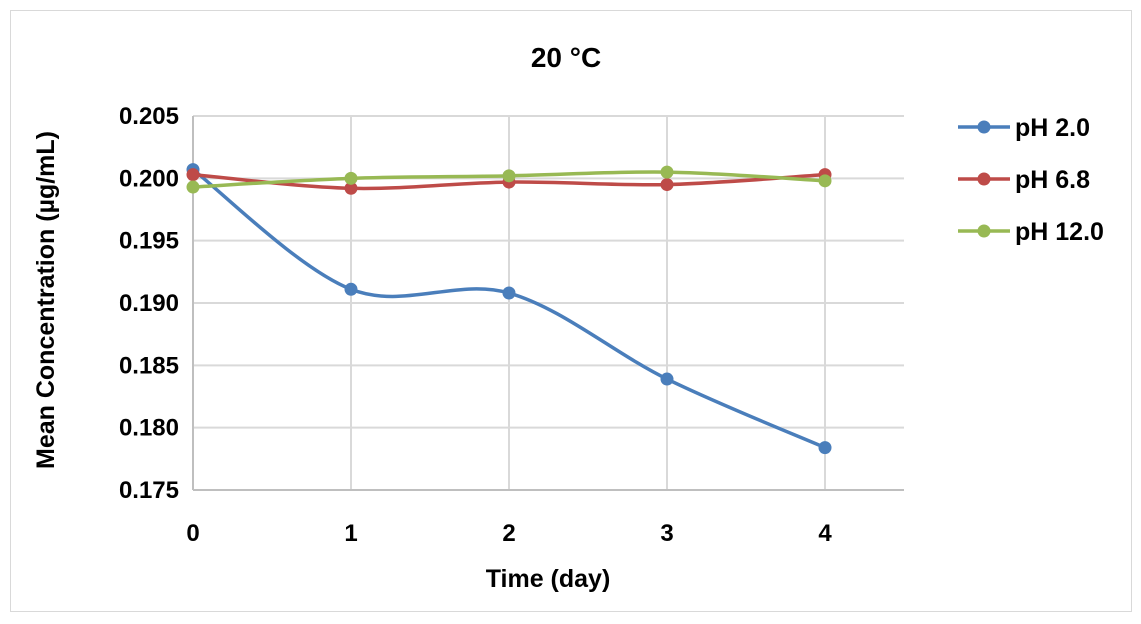  Describe the element at coordinates (149, 241) in the screenshot. I see `y-tick-label: 0.195` at that location.